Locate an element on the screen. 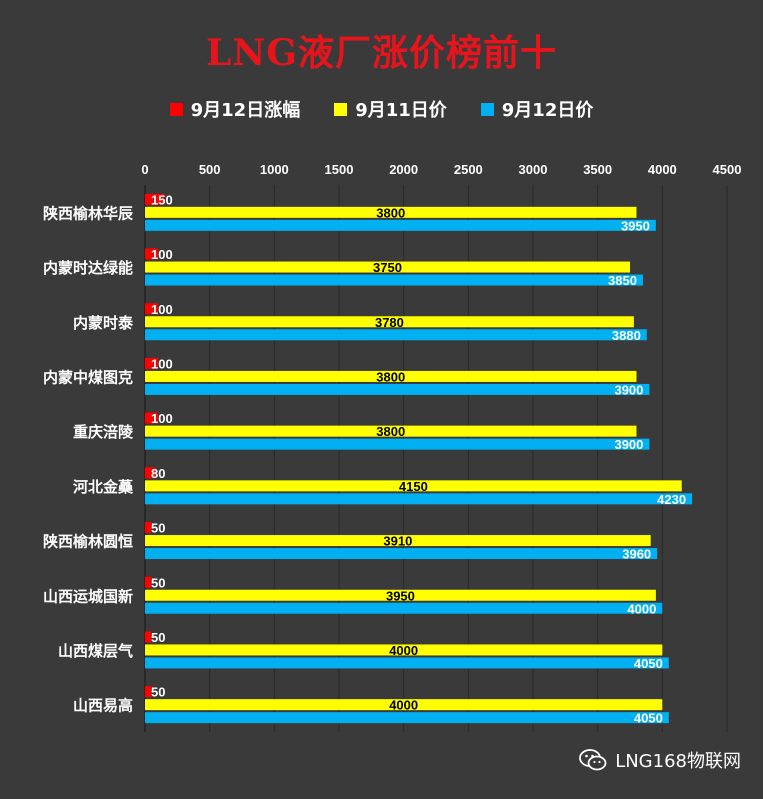 The image size is (763, 799). chart-title: LNG液厂涨价榜前十 is located at coordinates (381, 53).